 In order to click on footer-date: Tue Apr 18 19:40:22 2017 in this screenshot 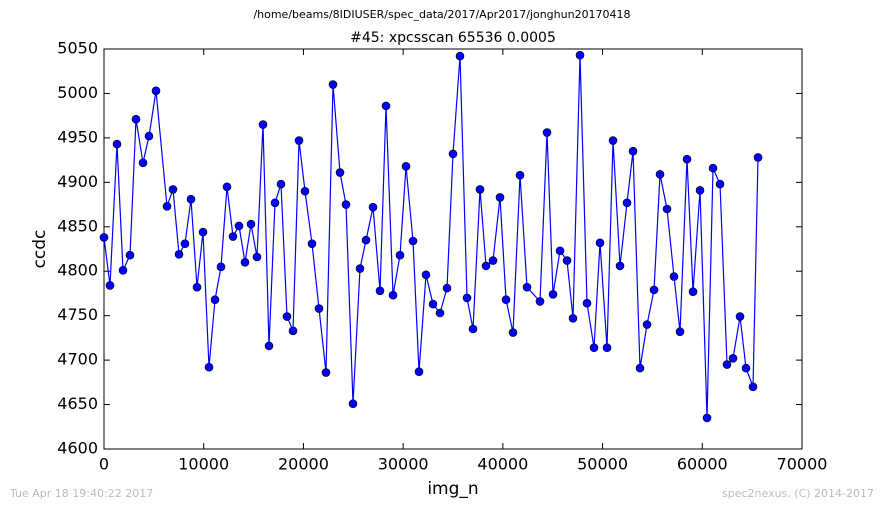, I will do `click(81, 493)`.